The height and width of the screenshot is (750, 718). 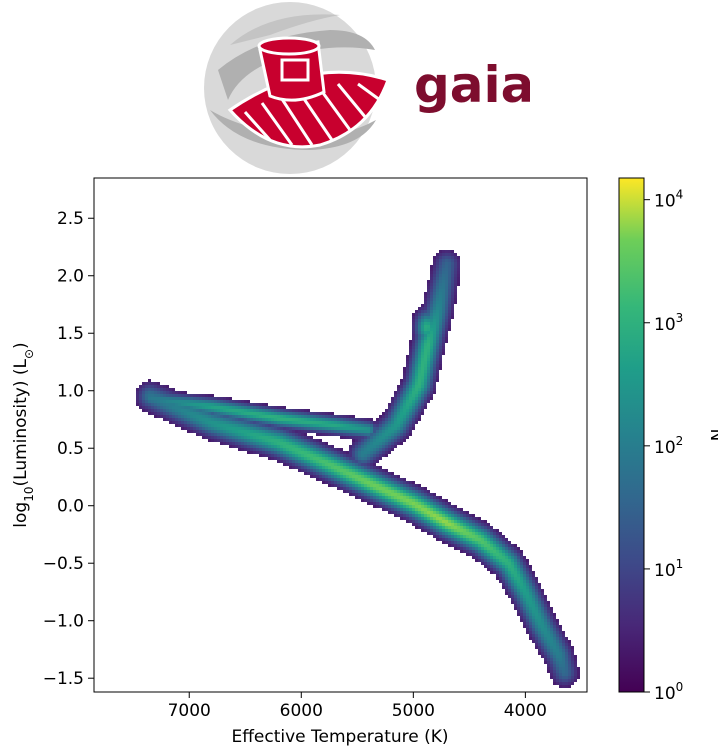 I want to click on x-tick-label: 7000, so click(x=189, y=711).